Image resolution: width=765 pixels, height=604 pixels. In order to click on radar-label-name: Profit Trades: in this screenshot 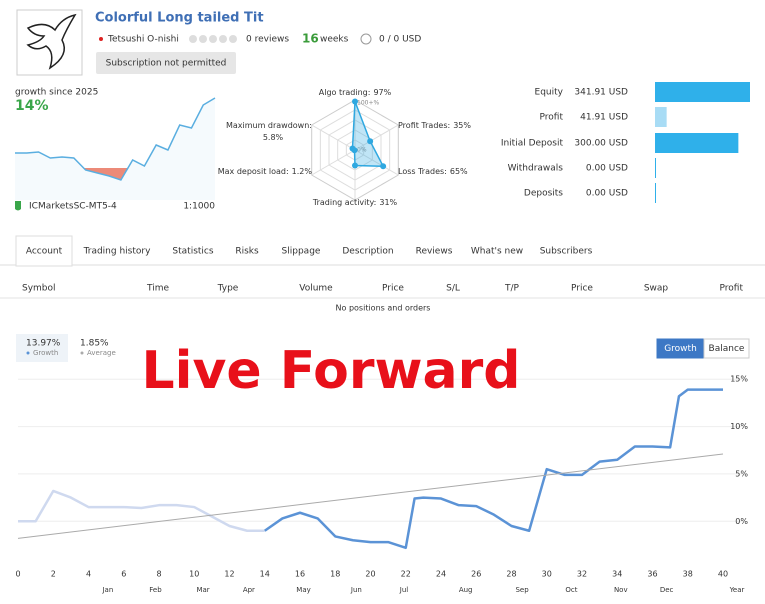, I will do `click(424, 125)`.